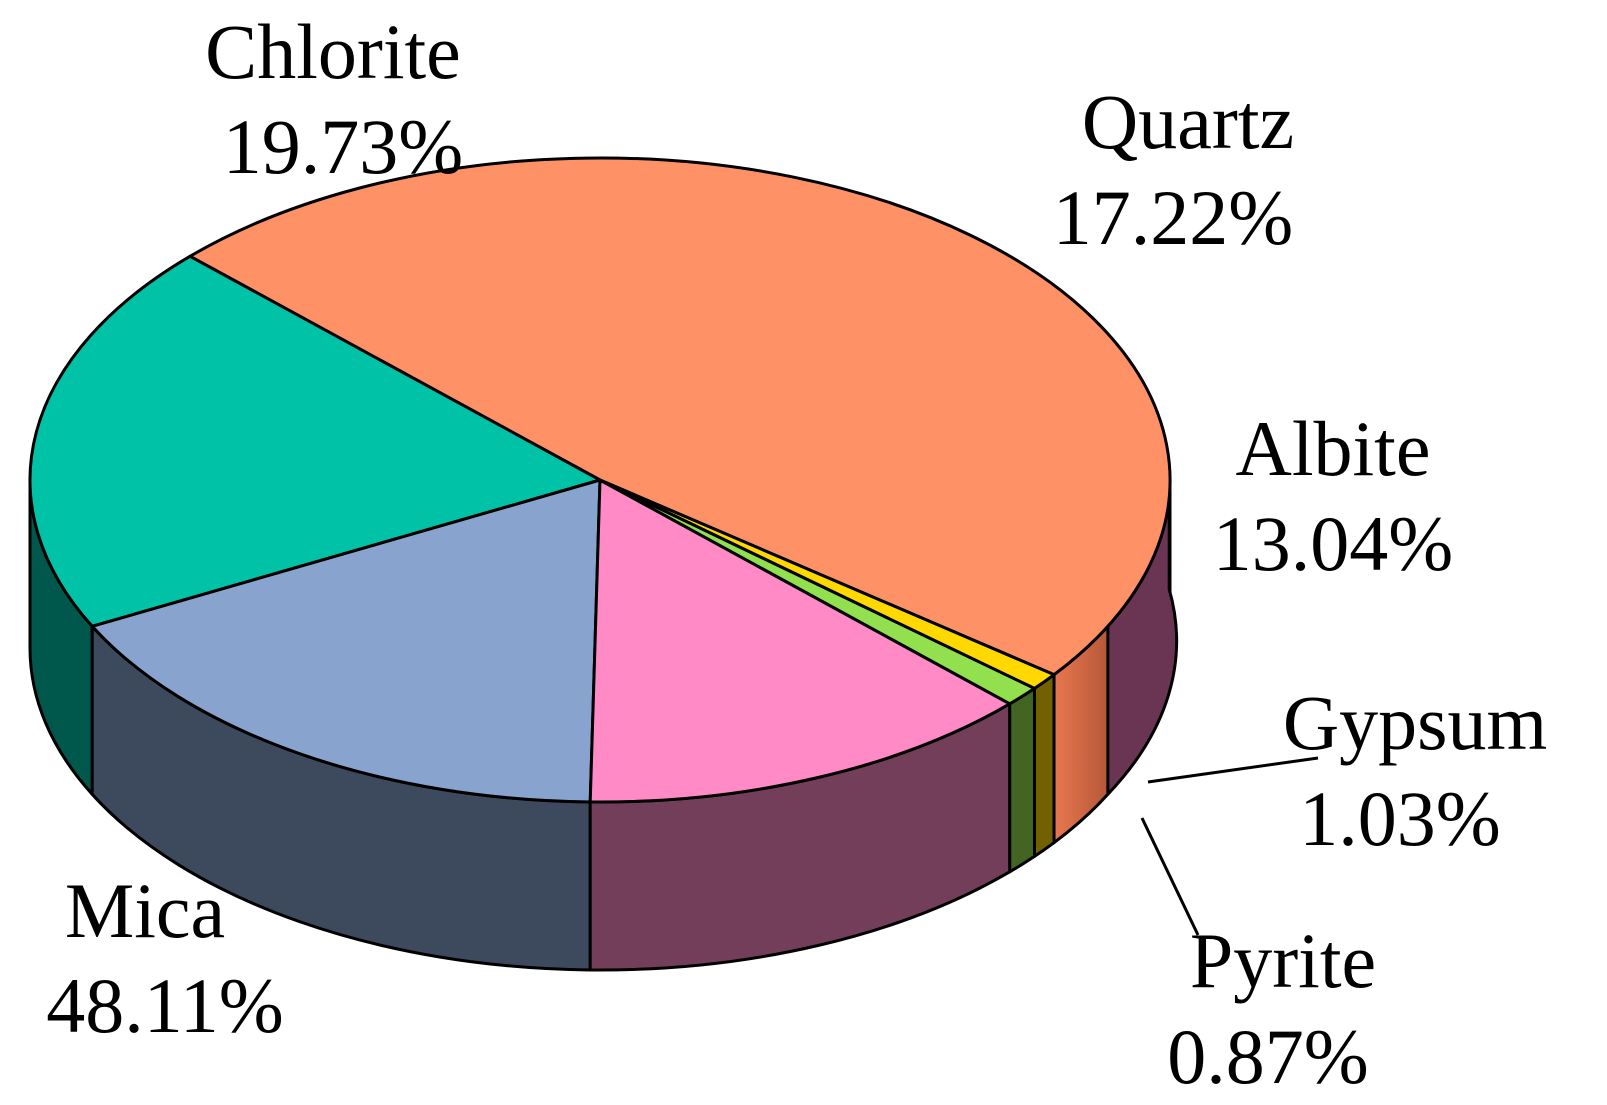 Image resolution: width=1607 pixels, height=1105 pixels. Describe the element at coordinates (333, 51) in the screenshot. I see `label-chlorite-name: Chlorite` at that location.